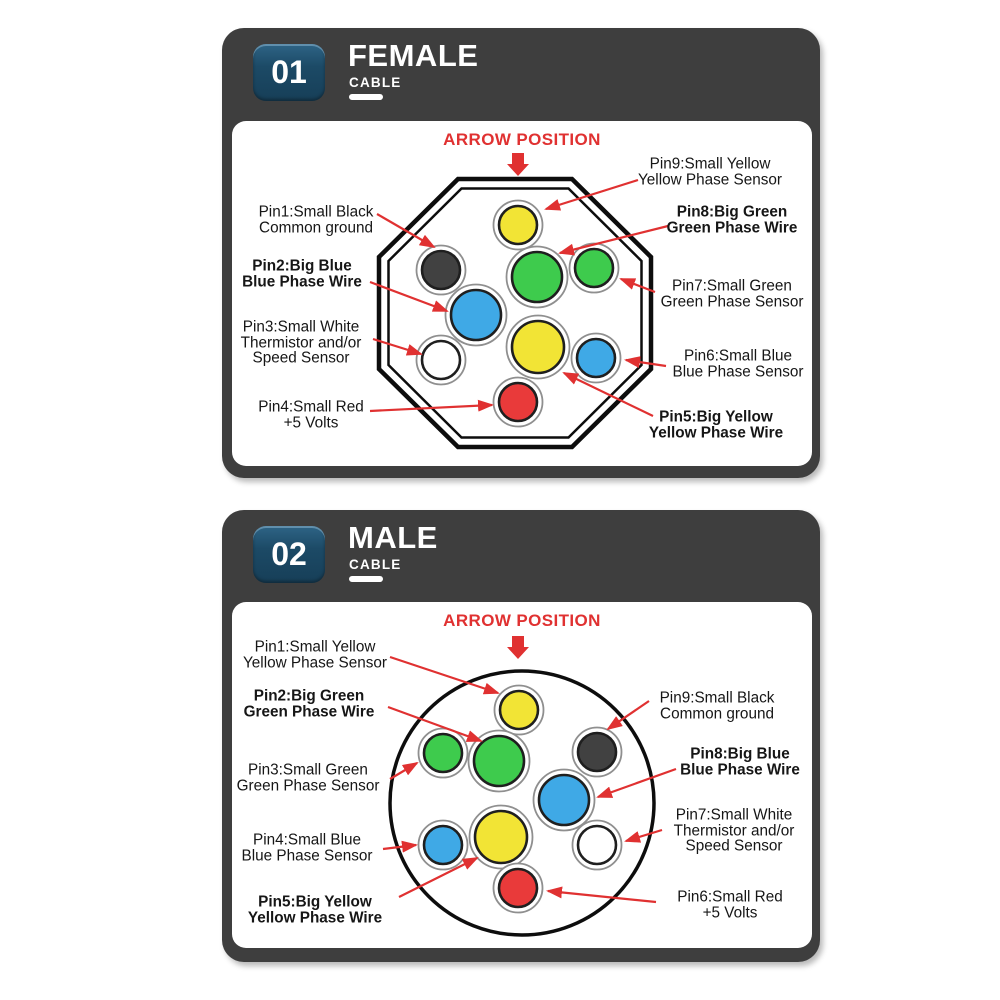  I want to click on step-number-badge: 01, so click(289, 72).